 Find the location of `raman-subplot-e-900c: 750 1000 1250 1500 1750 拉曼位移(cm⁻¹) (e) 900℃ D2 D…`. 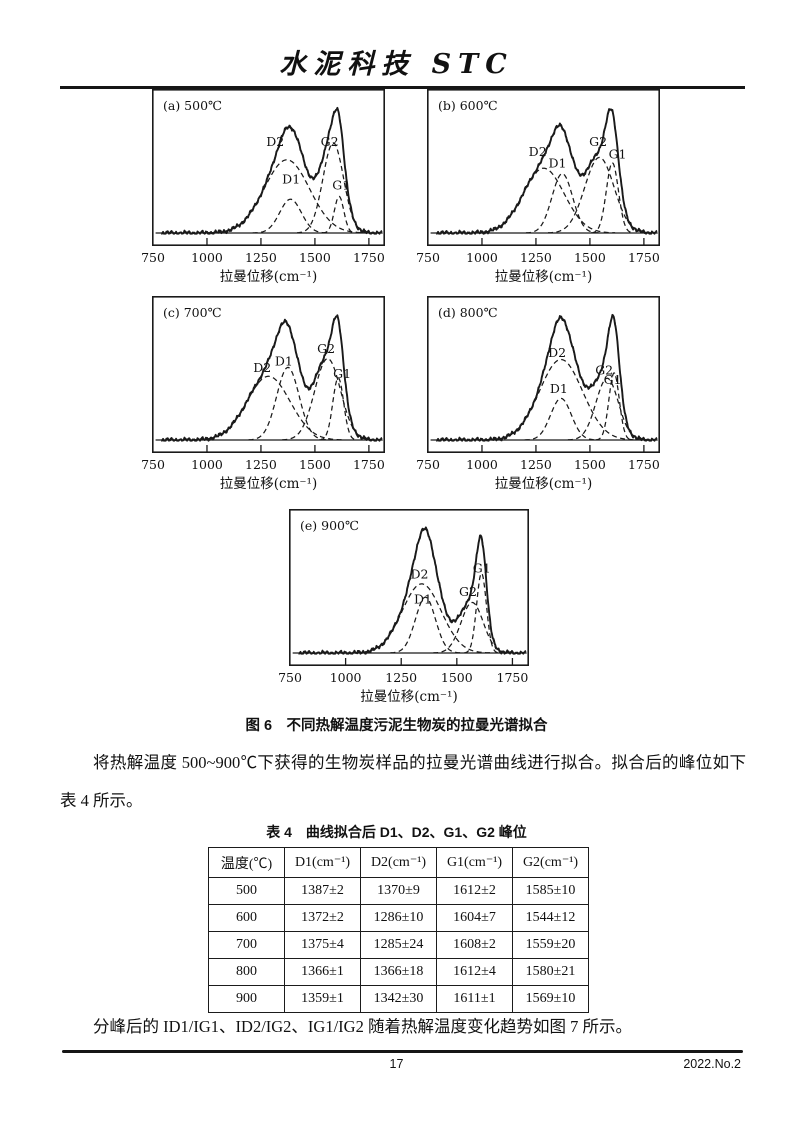

raman-subplot-e-900c: 750 1000 1250 1500 1750 拉曼位移(cm⁻¹) (e) 900℃ D2 D… is located at coordinates (403, 610).